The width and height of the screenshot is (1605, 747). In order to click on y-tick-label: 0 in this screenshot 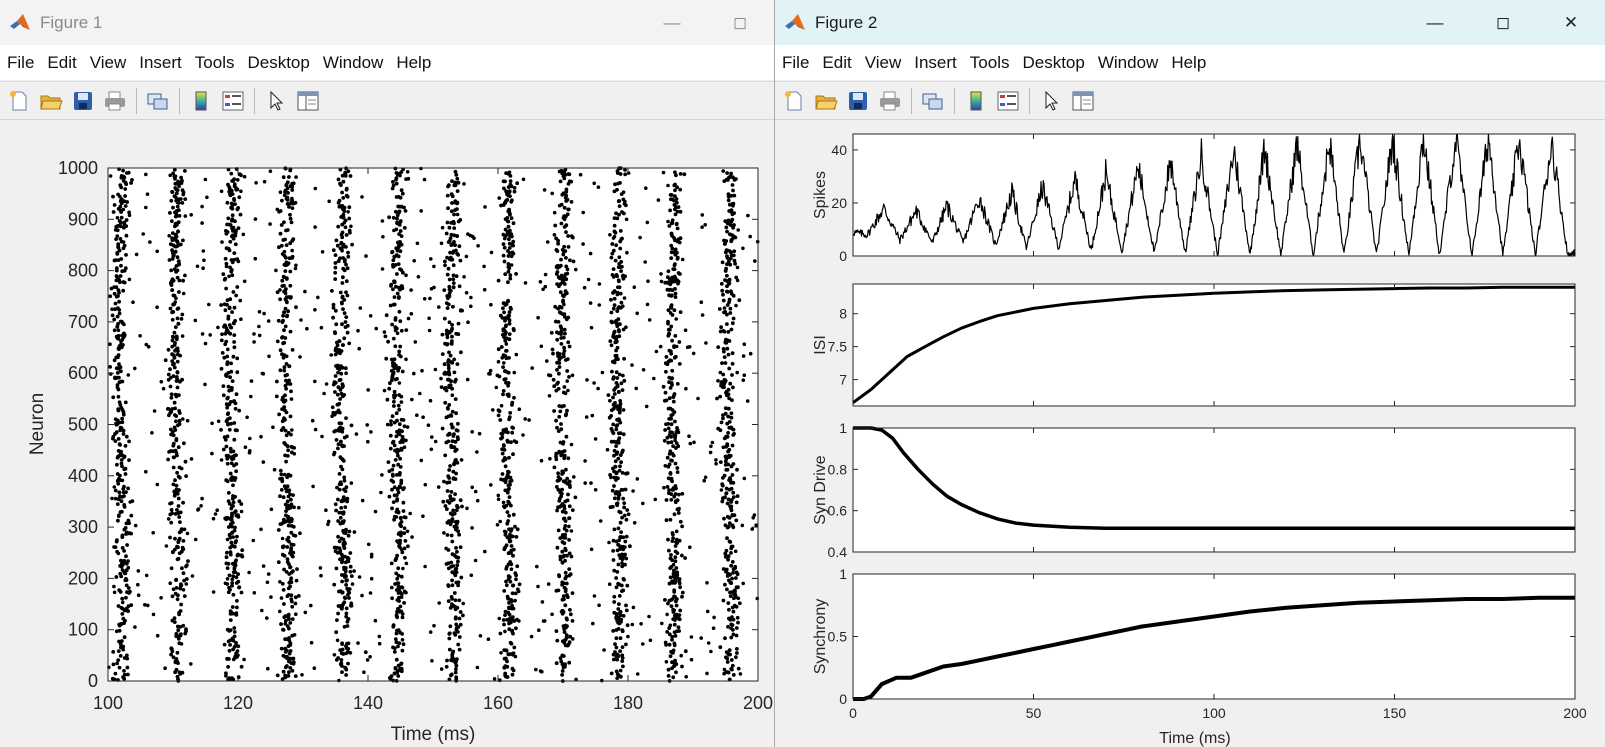, I will do `click(843, 699)`.